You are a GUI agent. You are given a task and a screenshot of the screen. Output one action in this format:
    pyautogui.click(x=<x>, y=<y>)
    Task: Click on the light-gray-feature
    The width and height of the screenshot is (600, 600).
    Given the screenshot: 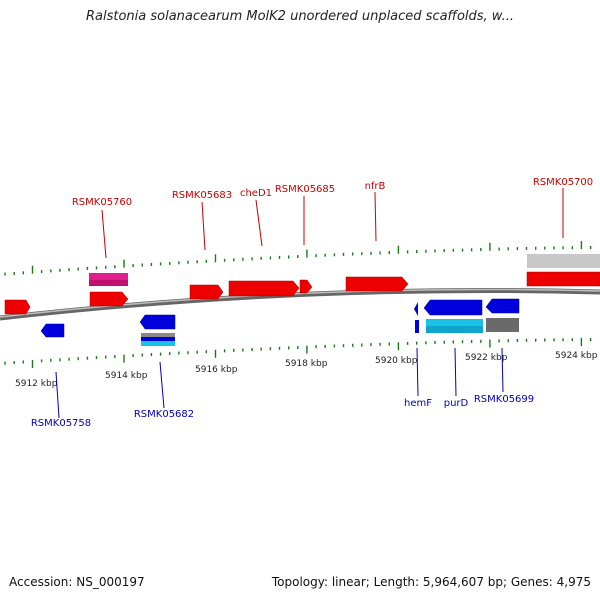 What is the action you would take?
    pyautogui.click(x=563, y=261)
    